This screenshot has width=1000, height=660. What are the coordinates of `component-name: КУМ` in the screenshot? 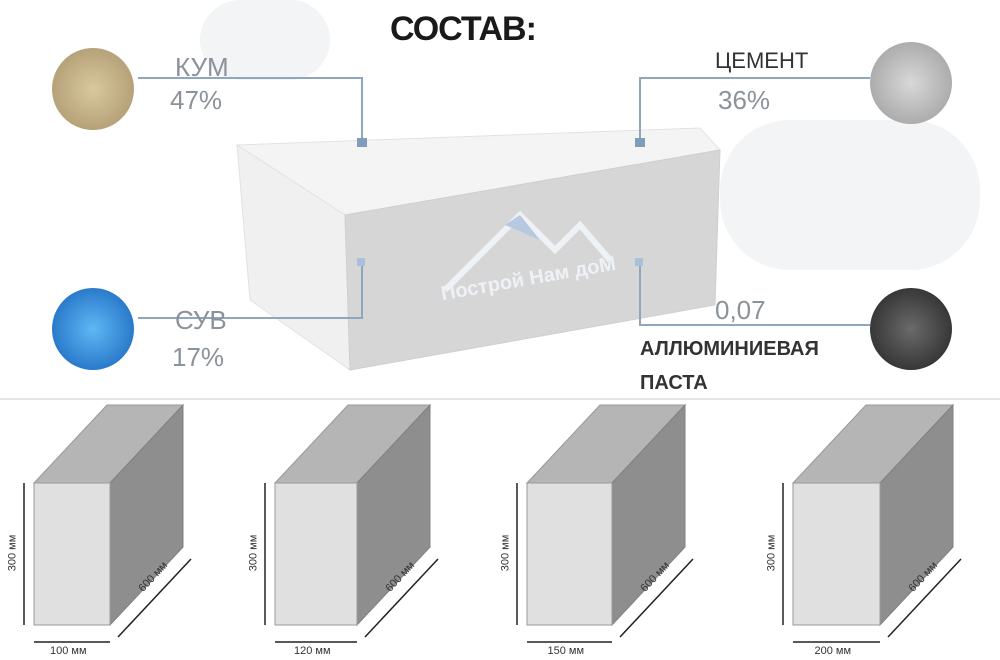 It's located at (202, 67).